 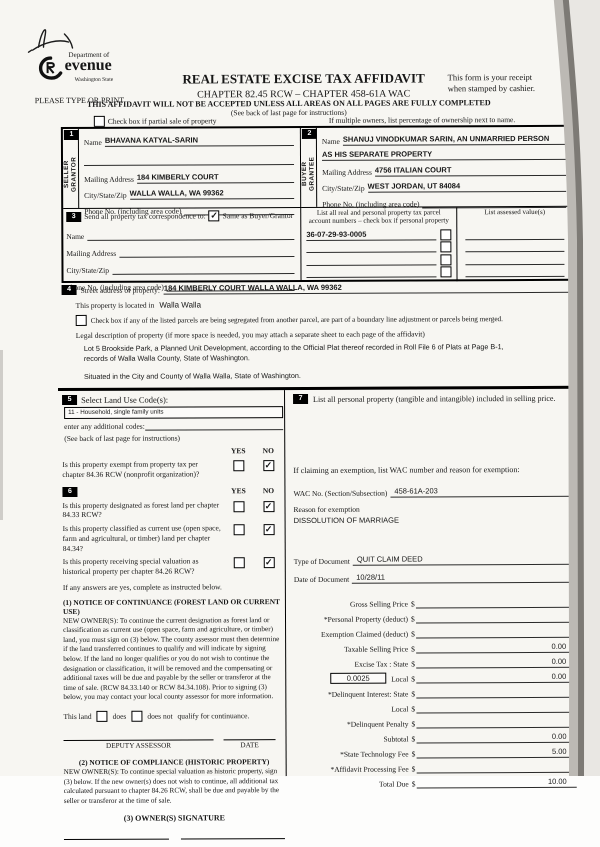 What do you see at coordinates (139, 744) in the screenshot?
I see `deputy-assessor-signature-line: DEPUTY ASSESSOR` at bounding box center [139, 744].